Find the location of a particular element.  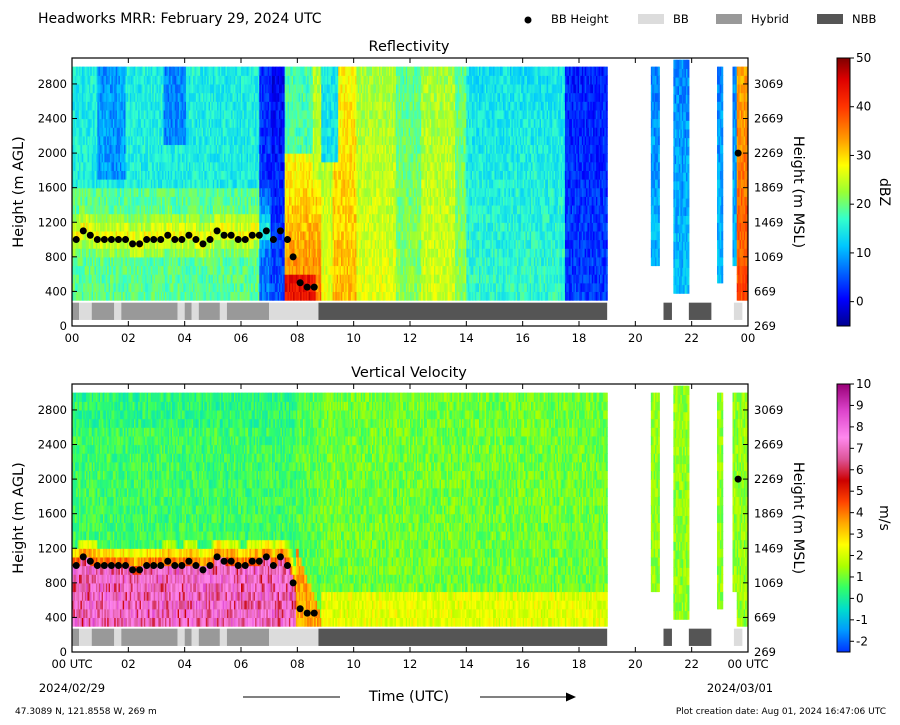

colorbar-tick-label: 9 is located at coordinates (860, 405).